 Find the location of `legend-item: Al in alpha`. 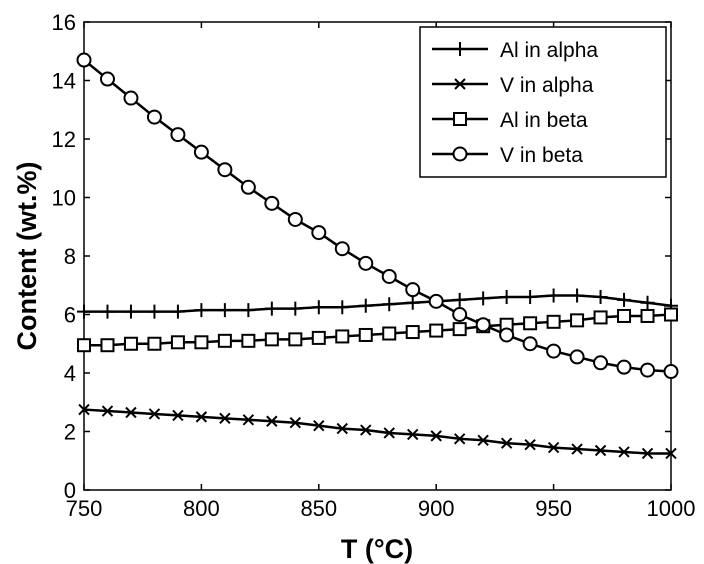

legend-item: Al in alpha is located at coordinates (515, 50).